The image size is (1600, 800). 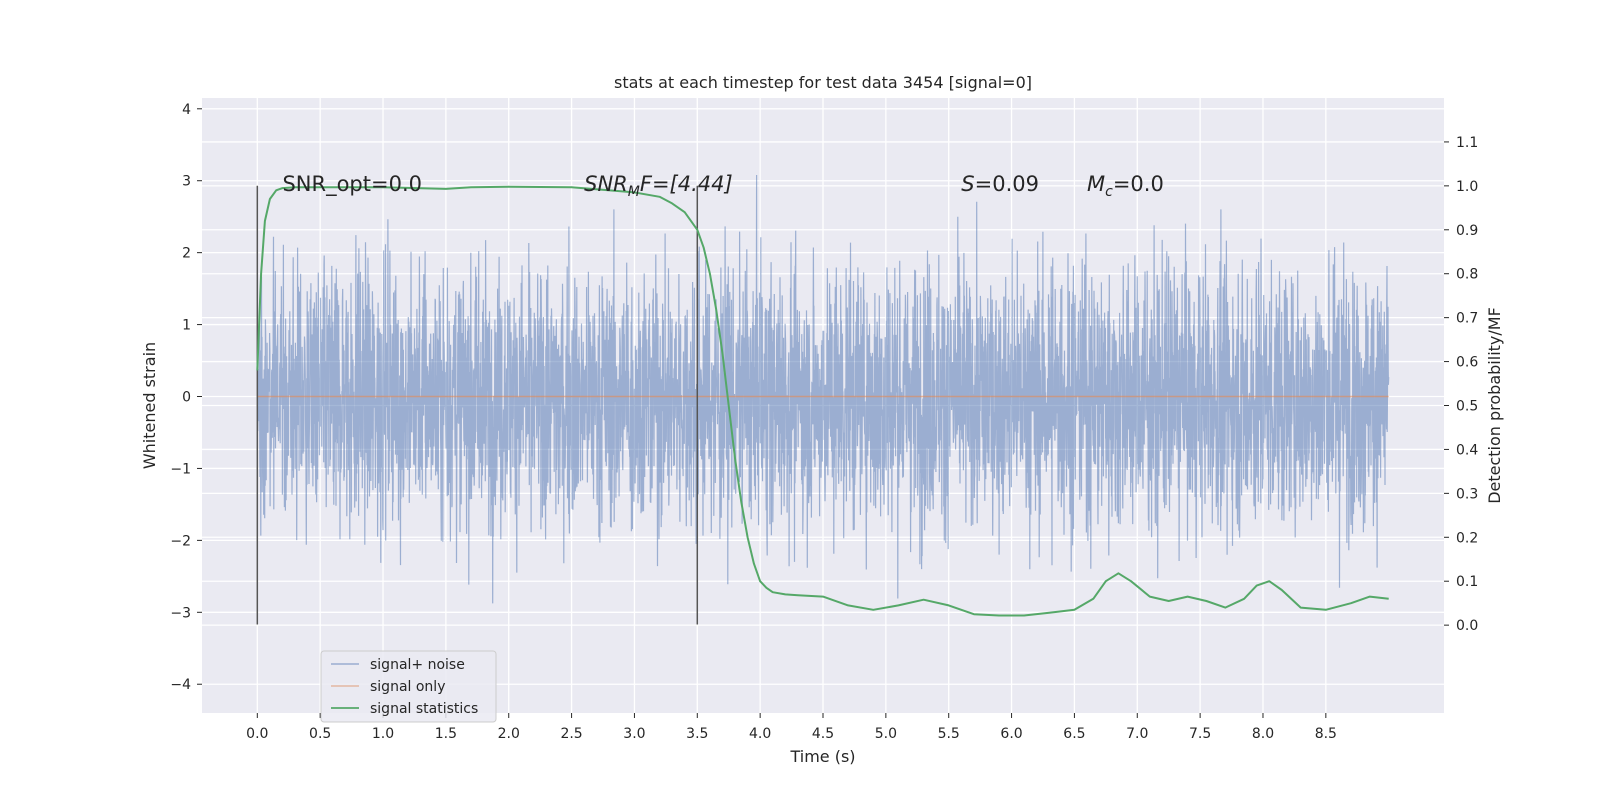 What do you see at coordinates (686, 184) in the screenshot?
I see `annotation-snr-mf-tail: F=[4.44]` at bounding box center [686, 184].